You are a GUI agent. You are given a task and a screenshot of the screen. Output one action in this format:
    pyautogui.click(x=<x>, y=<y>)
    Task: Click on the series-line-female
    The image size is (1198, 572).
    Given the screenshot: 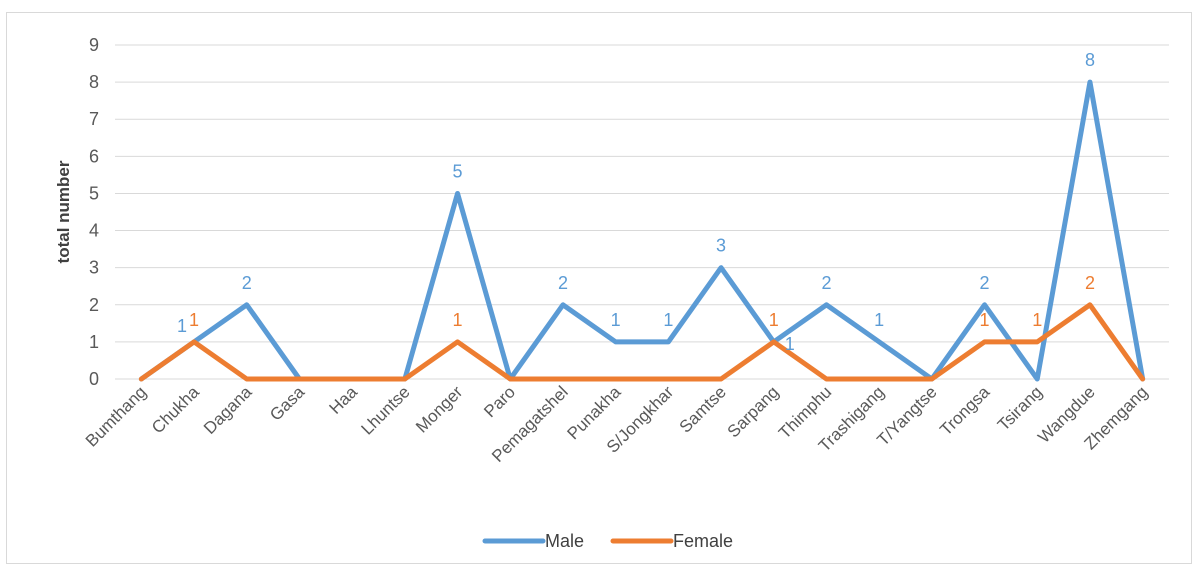 What is the action you would take?
    pyautogui.click(x=642, y=342)
    